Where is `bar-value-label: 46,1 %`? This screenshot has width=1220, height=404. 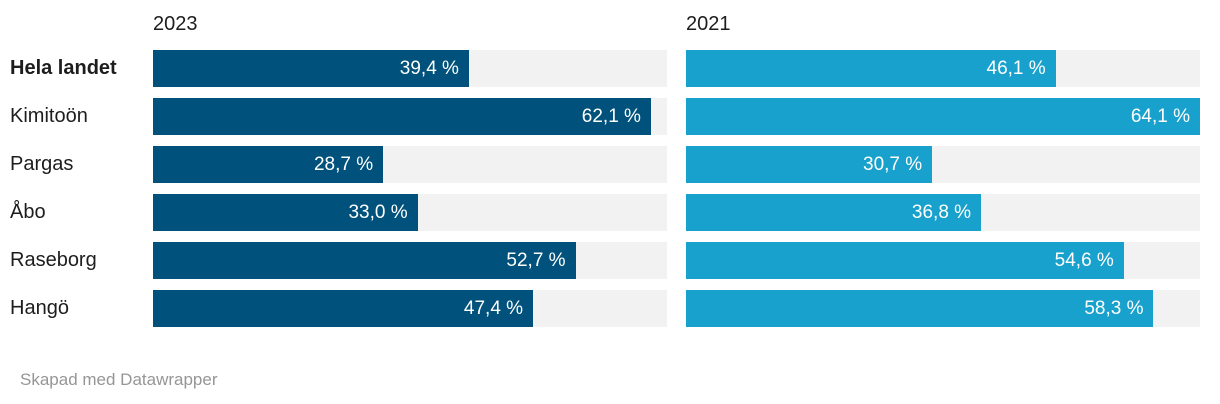 bar-value-label: 46,1 % is located at coordinates (1016, 68).